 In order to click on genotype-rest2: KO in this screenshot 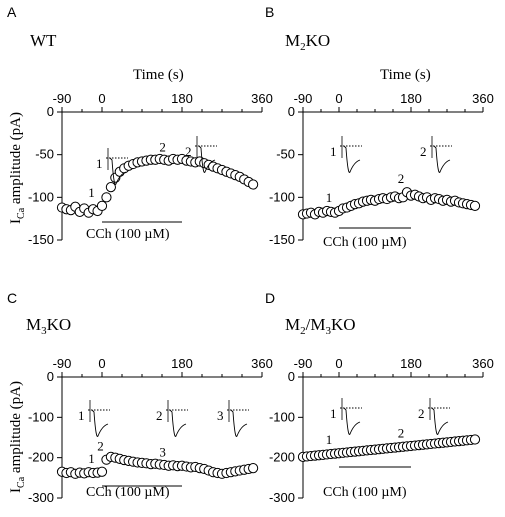, I will do `click(343, 324)`.